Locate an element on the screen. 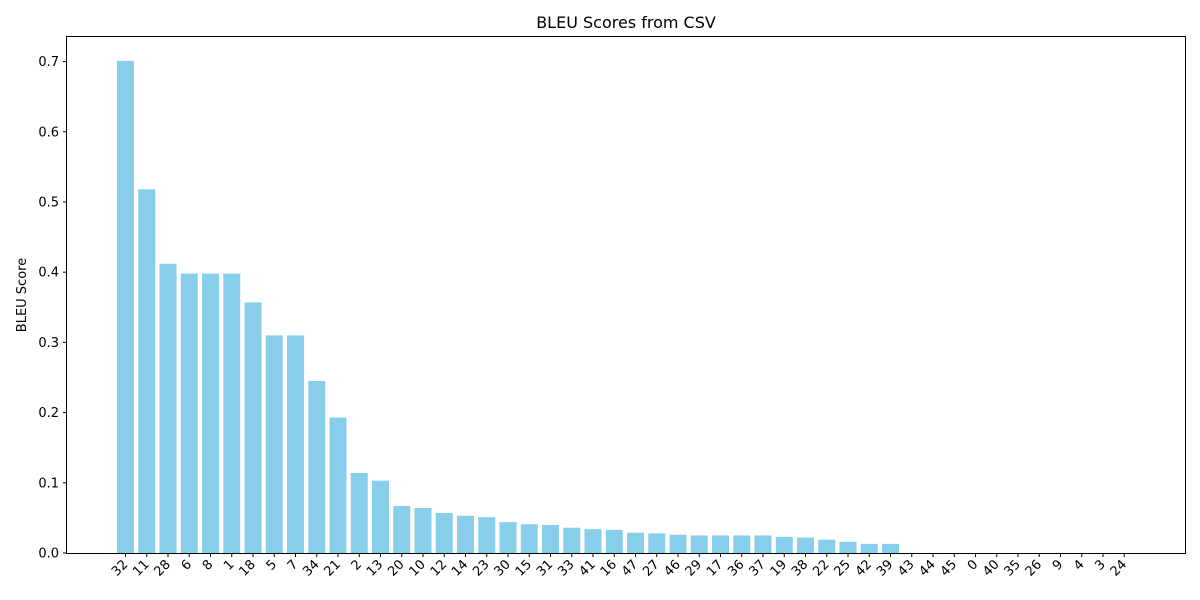  x-tick-label: 36 is located at coordinates (736, 568).